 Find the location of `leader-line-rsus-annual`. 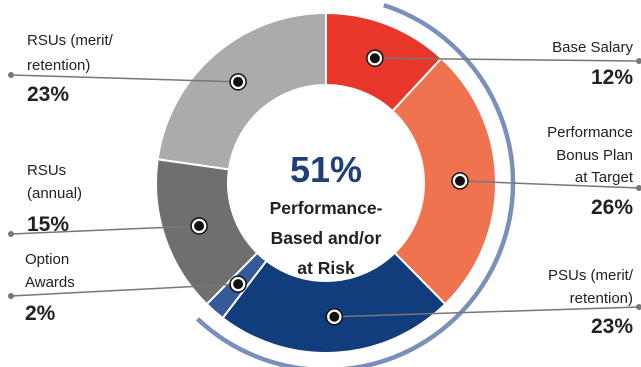

leader-line-rsus-annual is located at coordinates (105, 230).